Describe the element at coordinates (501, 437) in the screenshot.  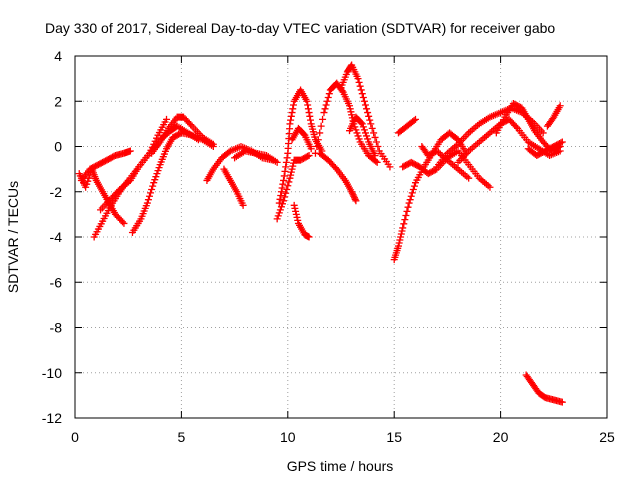
I see `x-tick-label: 20` at that location.